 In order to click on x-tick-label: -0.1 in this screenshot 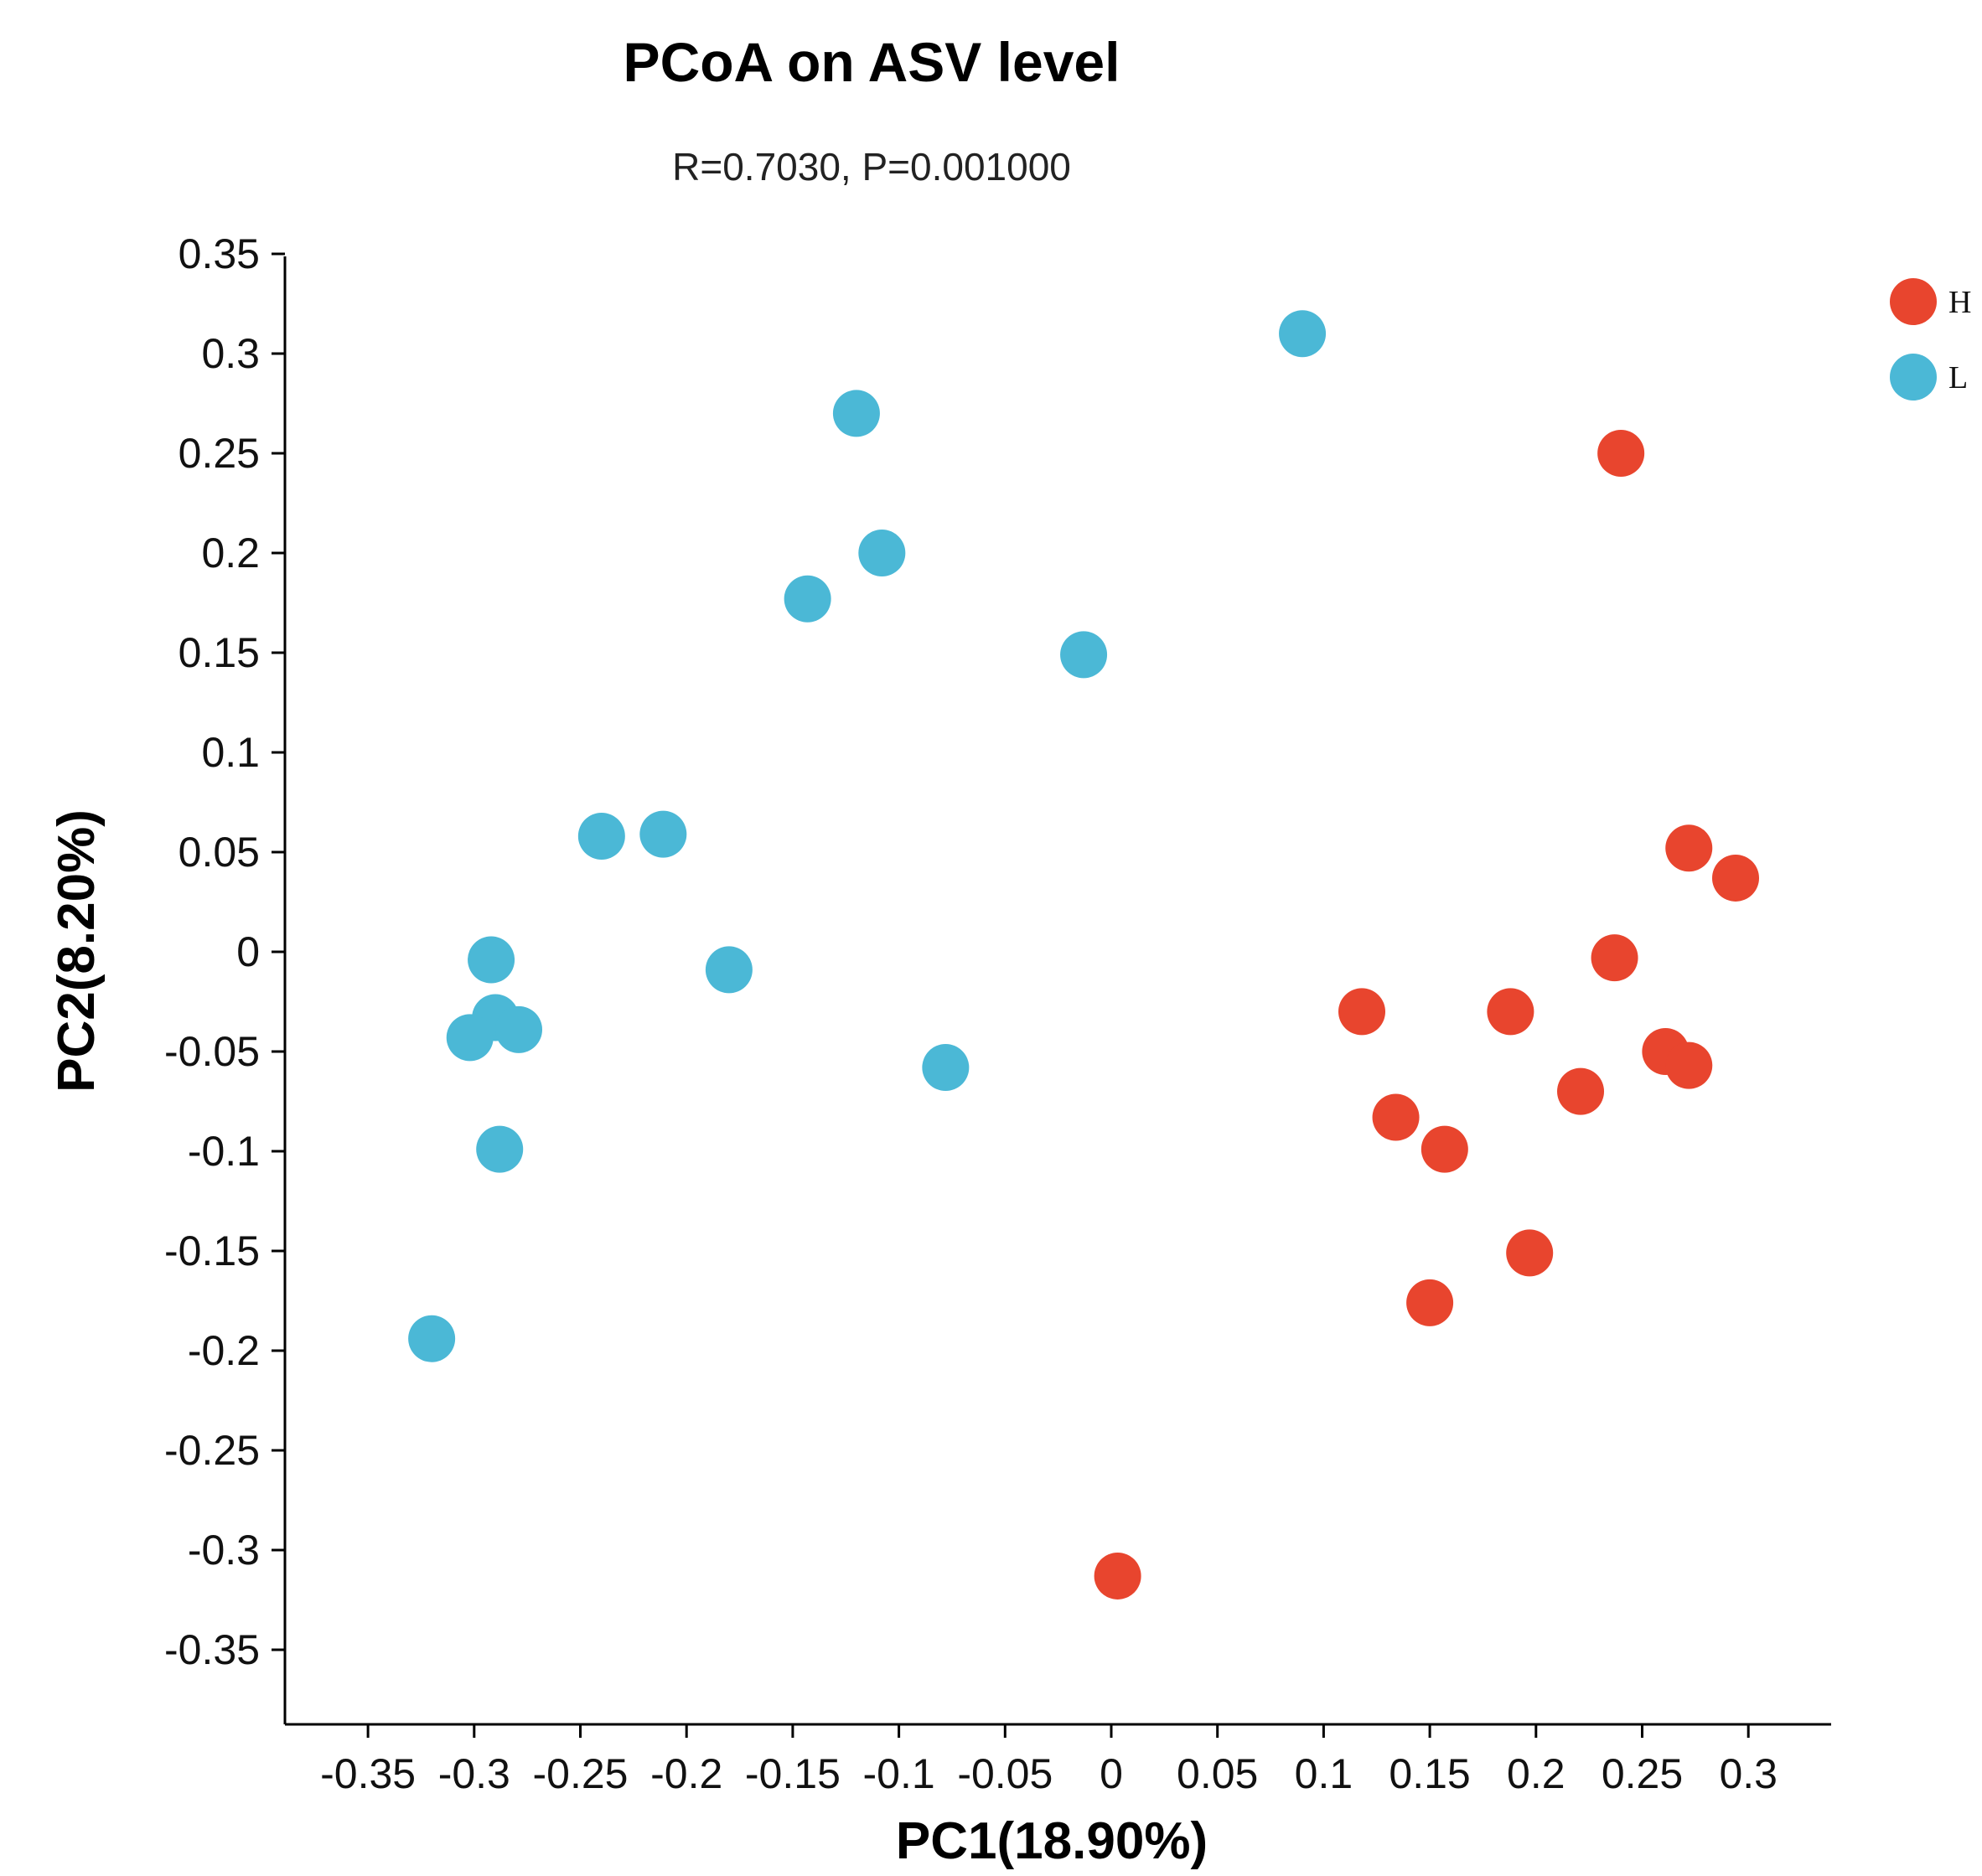, I will do `click(899, 1773)`.